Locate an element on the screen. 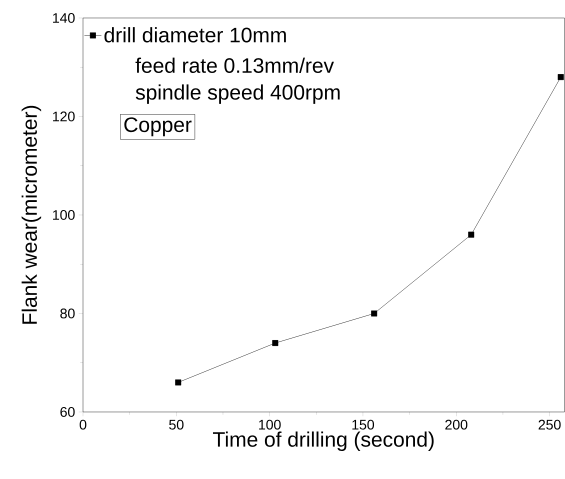  x-axis-title: Time of drilling (second) is located at coordinates (323, 441).